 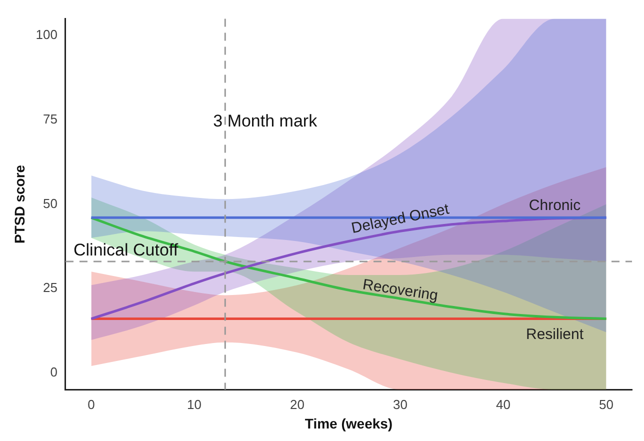 What do you see at coordinates (54, 372) in the screenshot?
I see `y-tick-label: 0` at bounding box center [54, 372].